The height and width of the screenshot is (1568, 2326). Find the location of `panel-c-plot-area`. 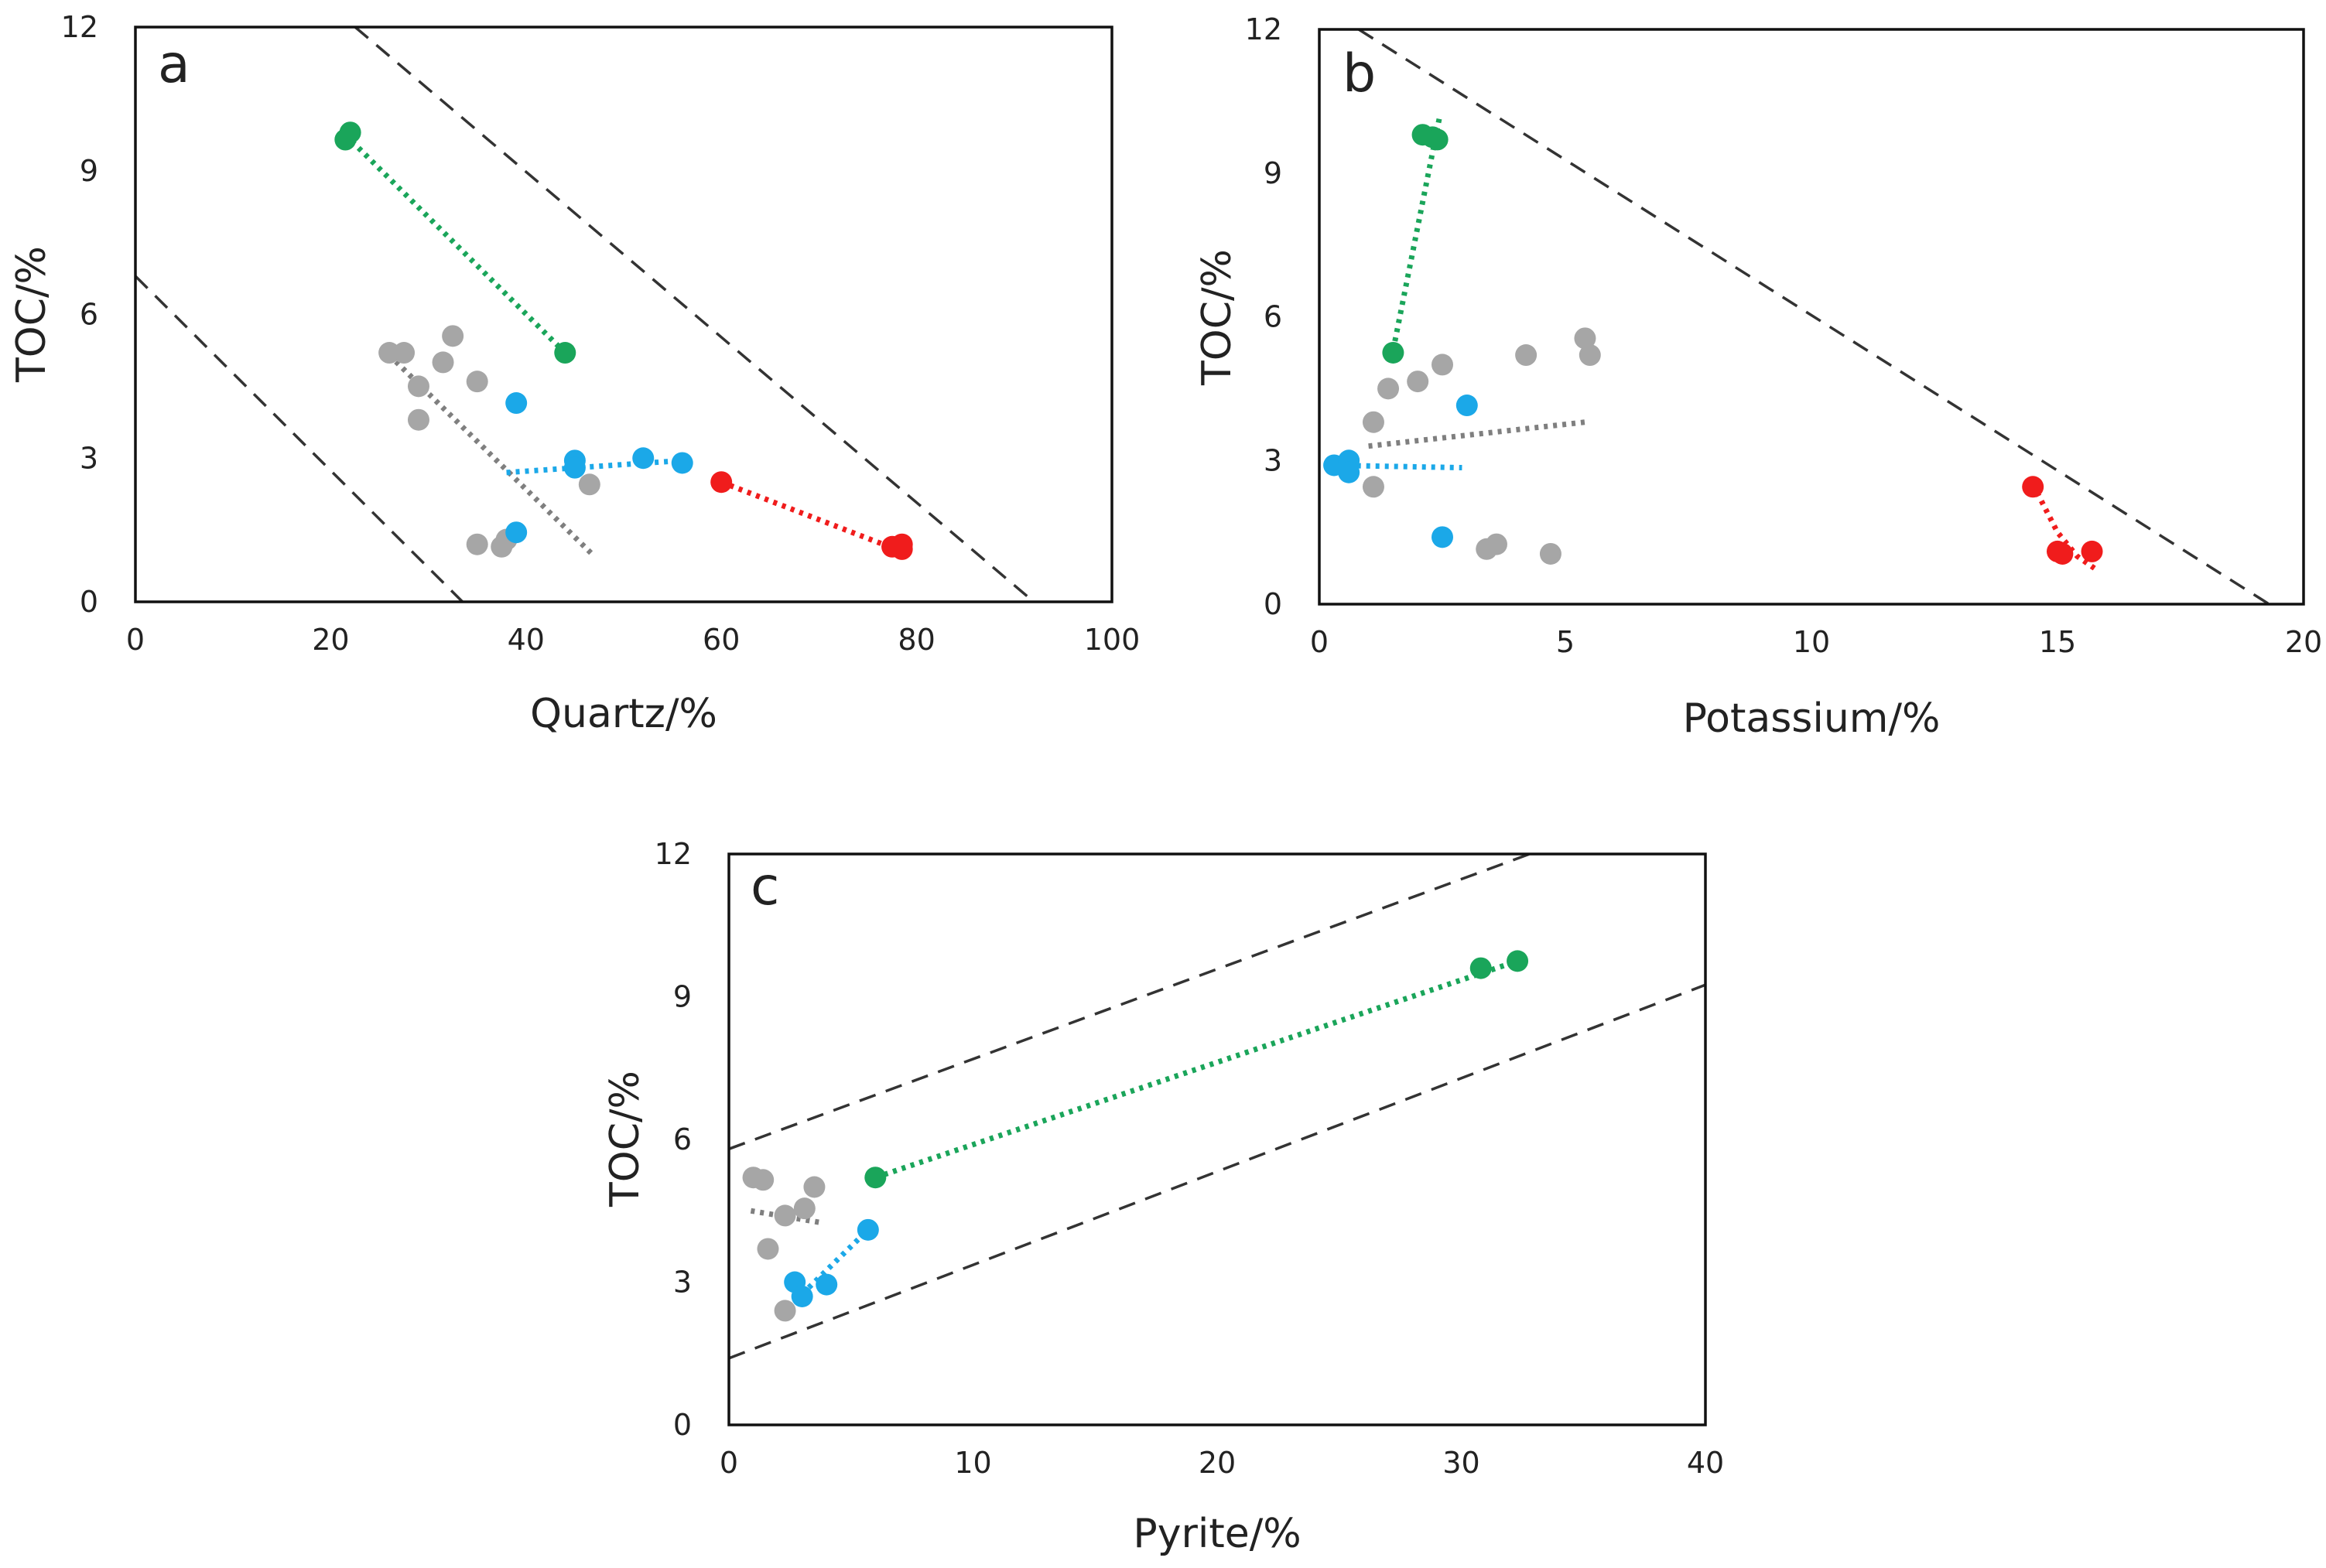

panel-c-plot-area is located at coordinates (1217, 1107).